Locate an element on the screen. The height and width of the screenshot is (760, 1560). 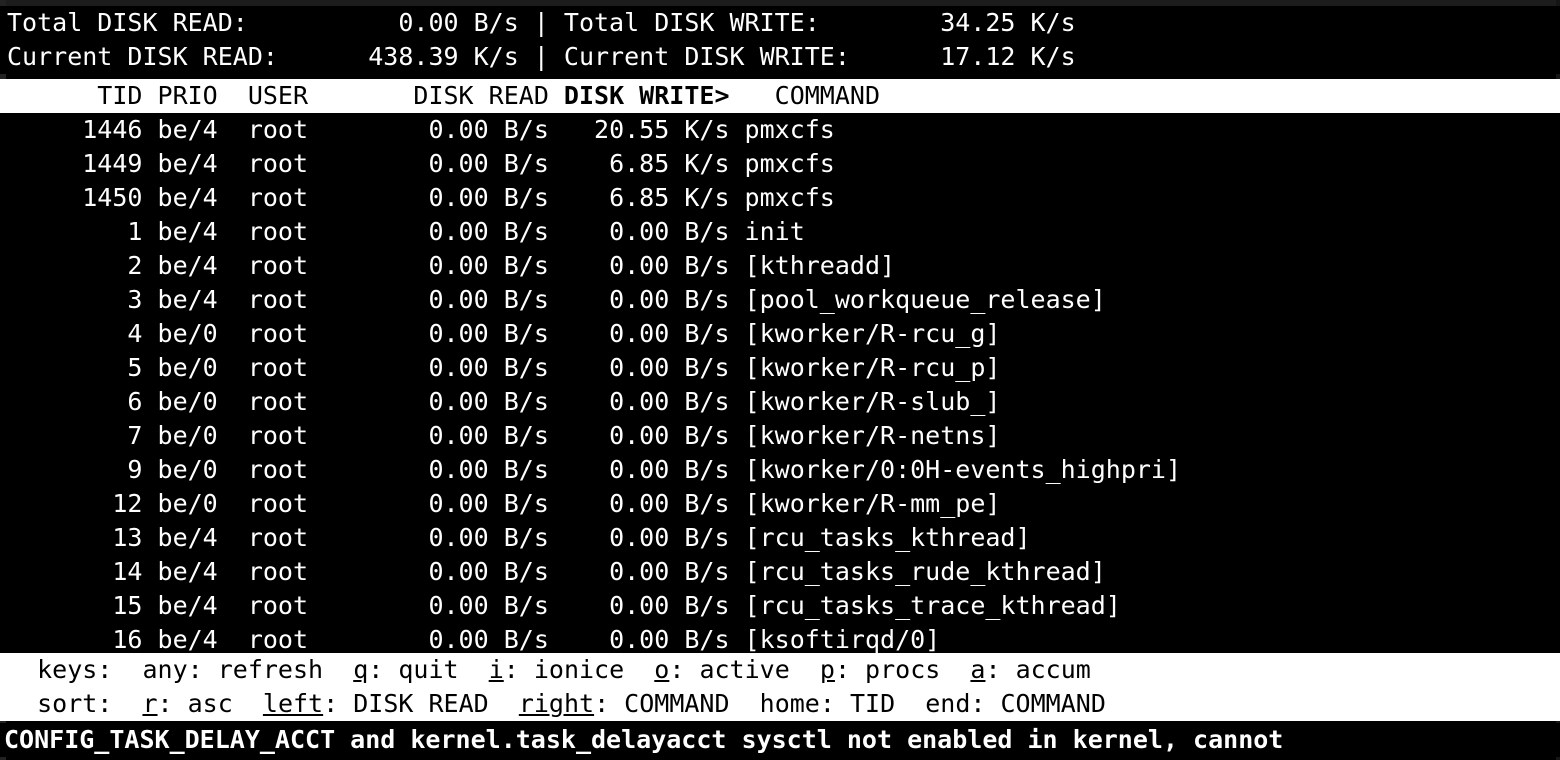
table-row: 1446 be/4 root 0.00 B/s 20.55 K/s pmxcfs is located at coordinates (780, 130).